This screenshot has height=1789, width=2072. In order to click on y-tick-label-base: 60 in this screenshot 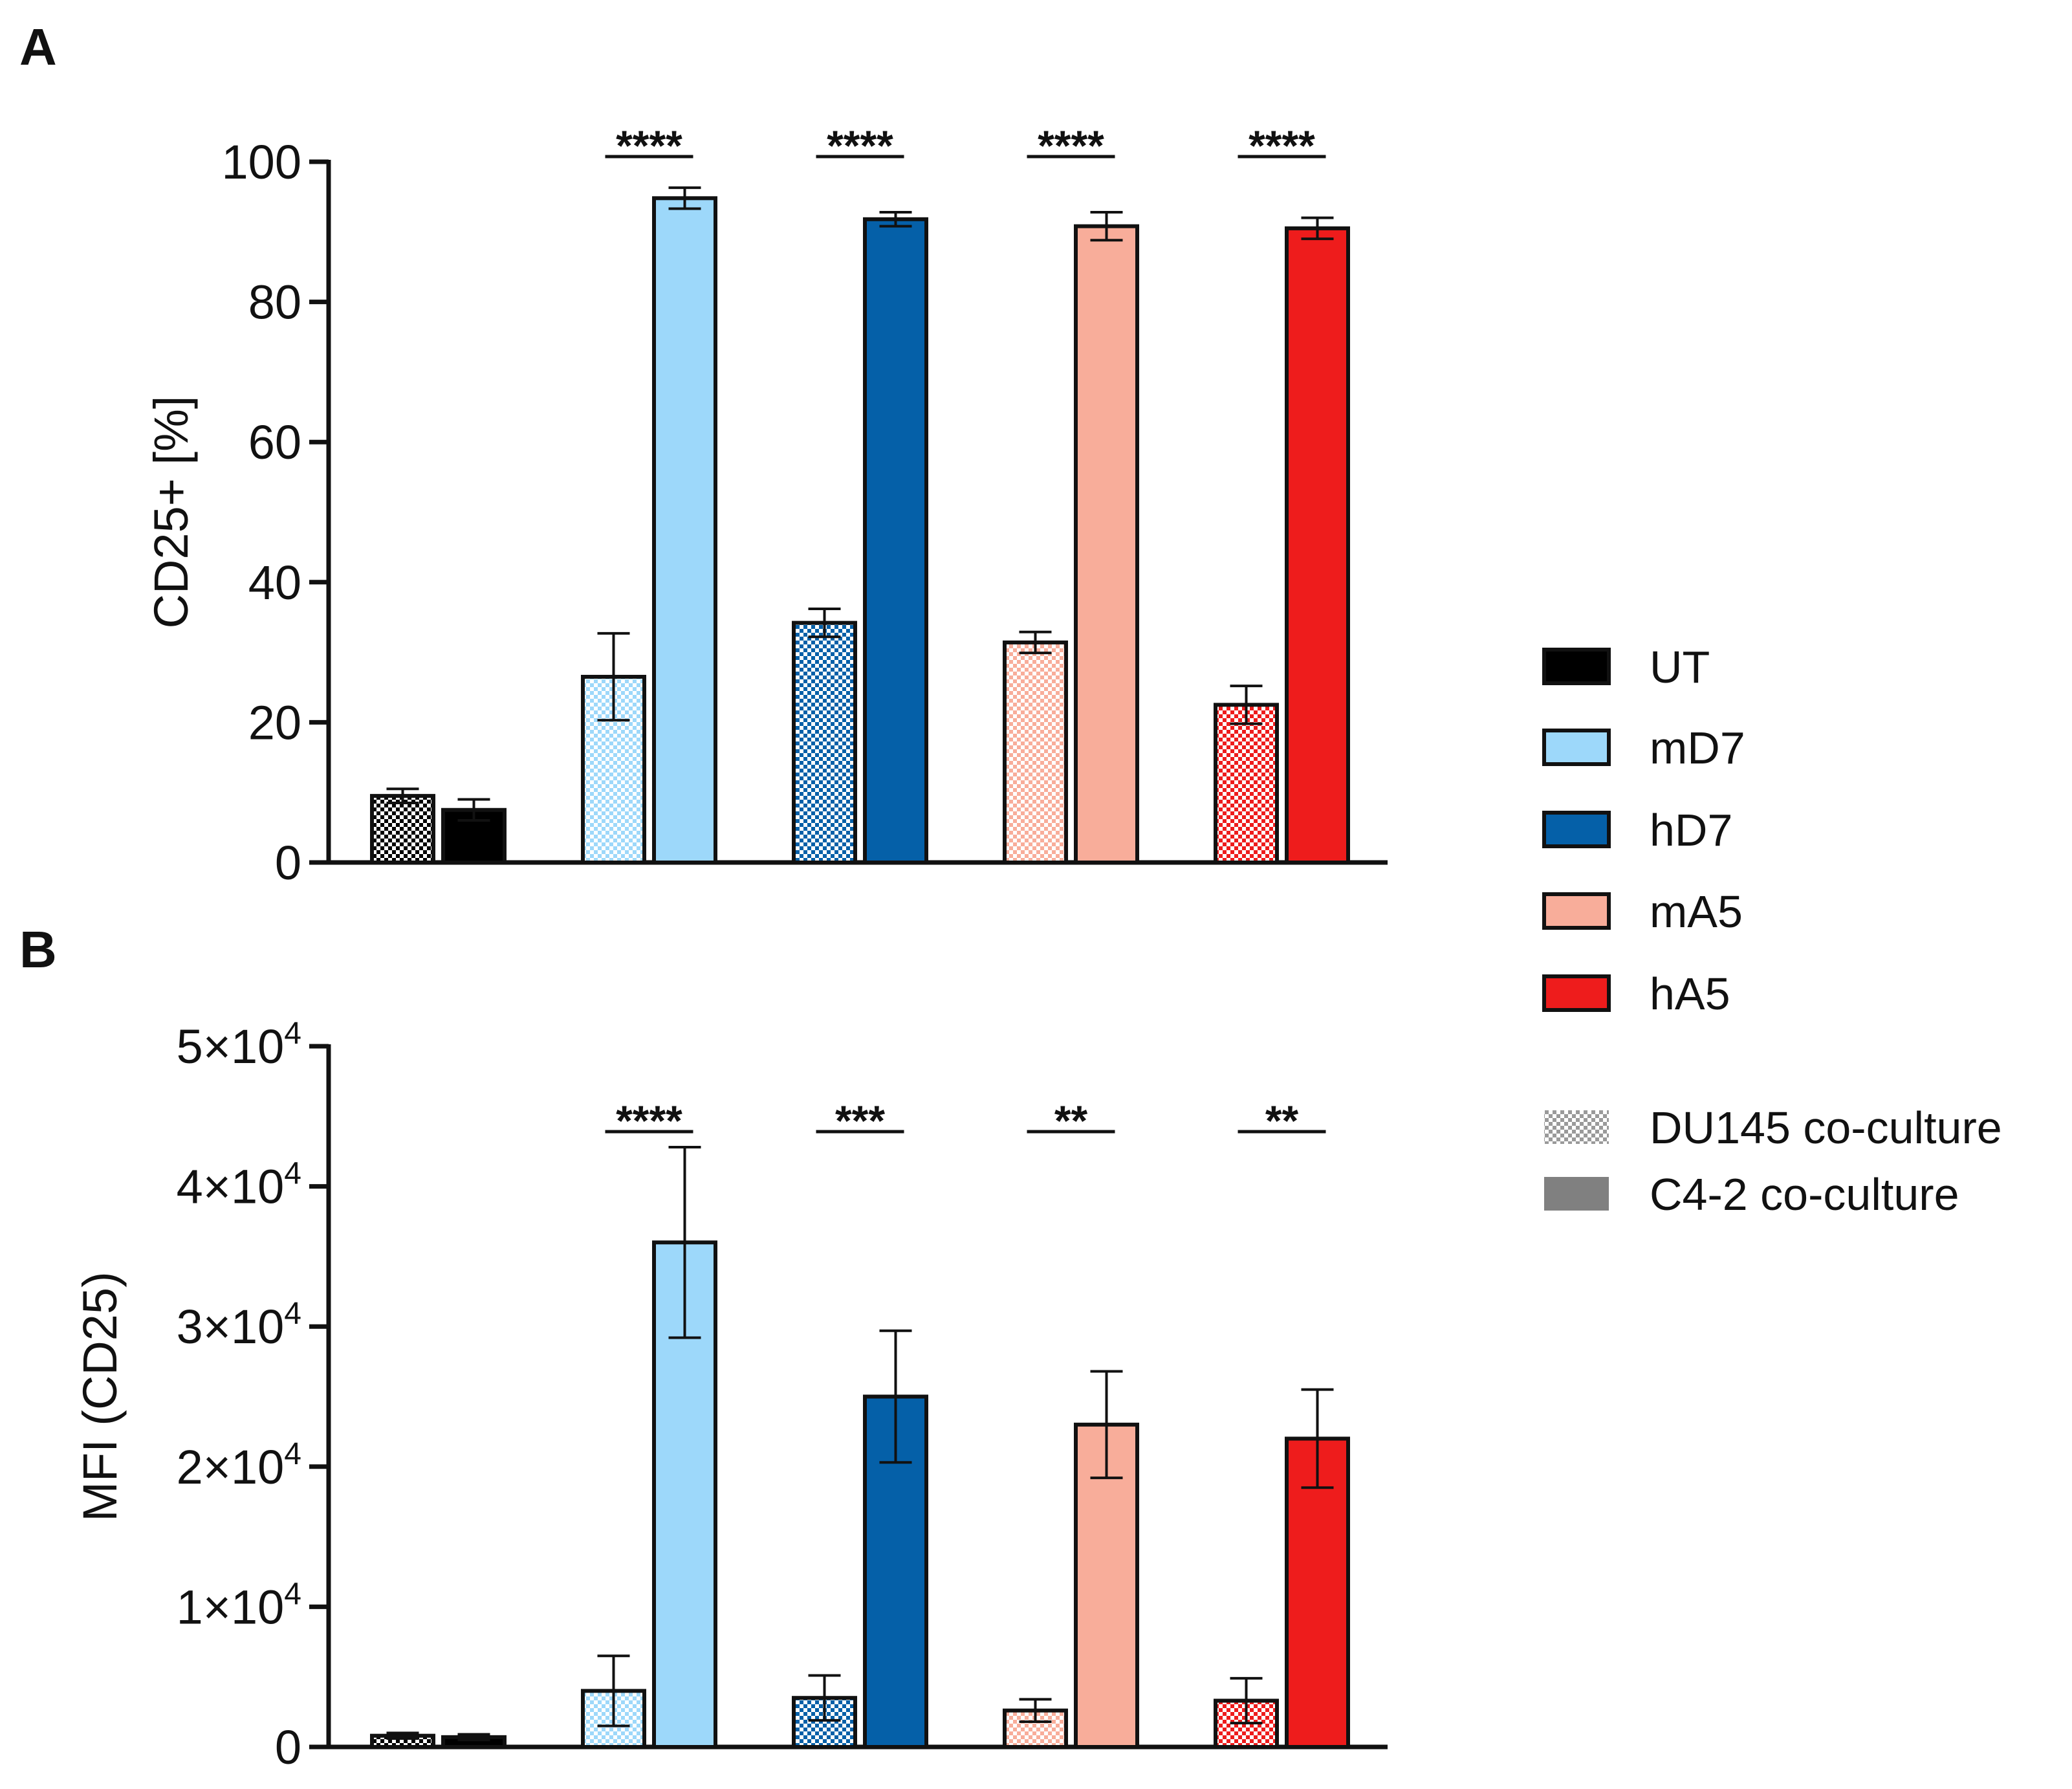, I will do `click(274, 442)`.